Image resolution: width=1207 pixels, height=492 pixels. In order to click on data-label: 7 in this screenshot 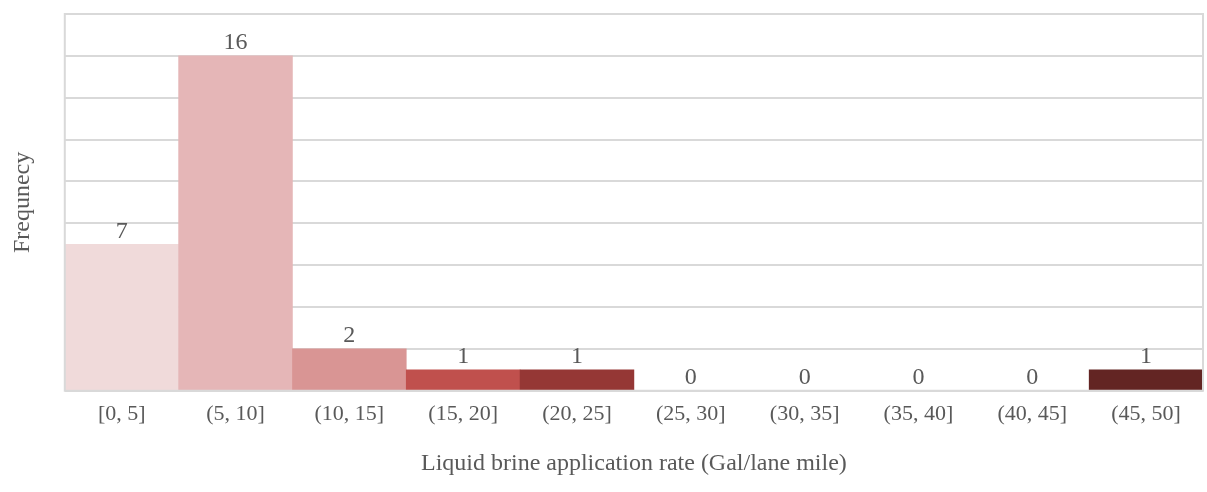, I will do `click(121, 229)`.